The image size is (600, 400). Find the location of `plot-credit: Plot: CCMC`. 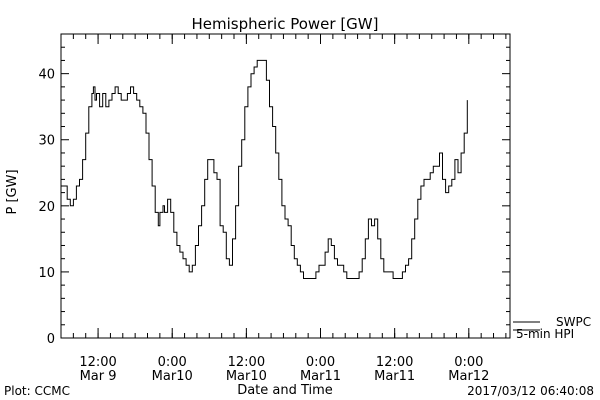

plot-credit: Plot: CCMC is located at coordinates (37, 391).